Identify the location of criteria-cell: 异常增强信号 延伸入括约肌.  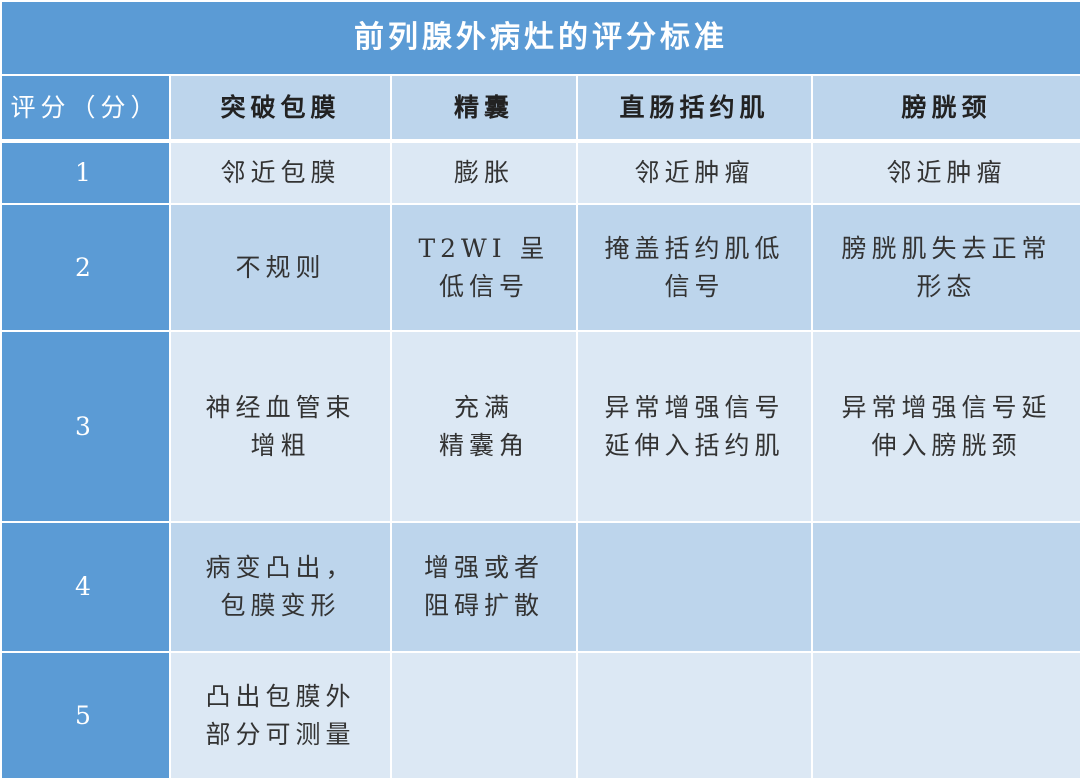
(694, 426).